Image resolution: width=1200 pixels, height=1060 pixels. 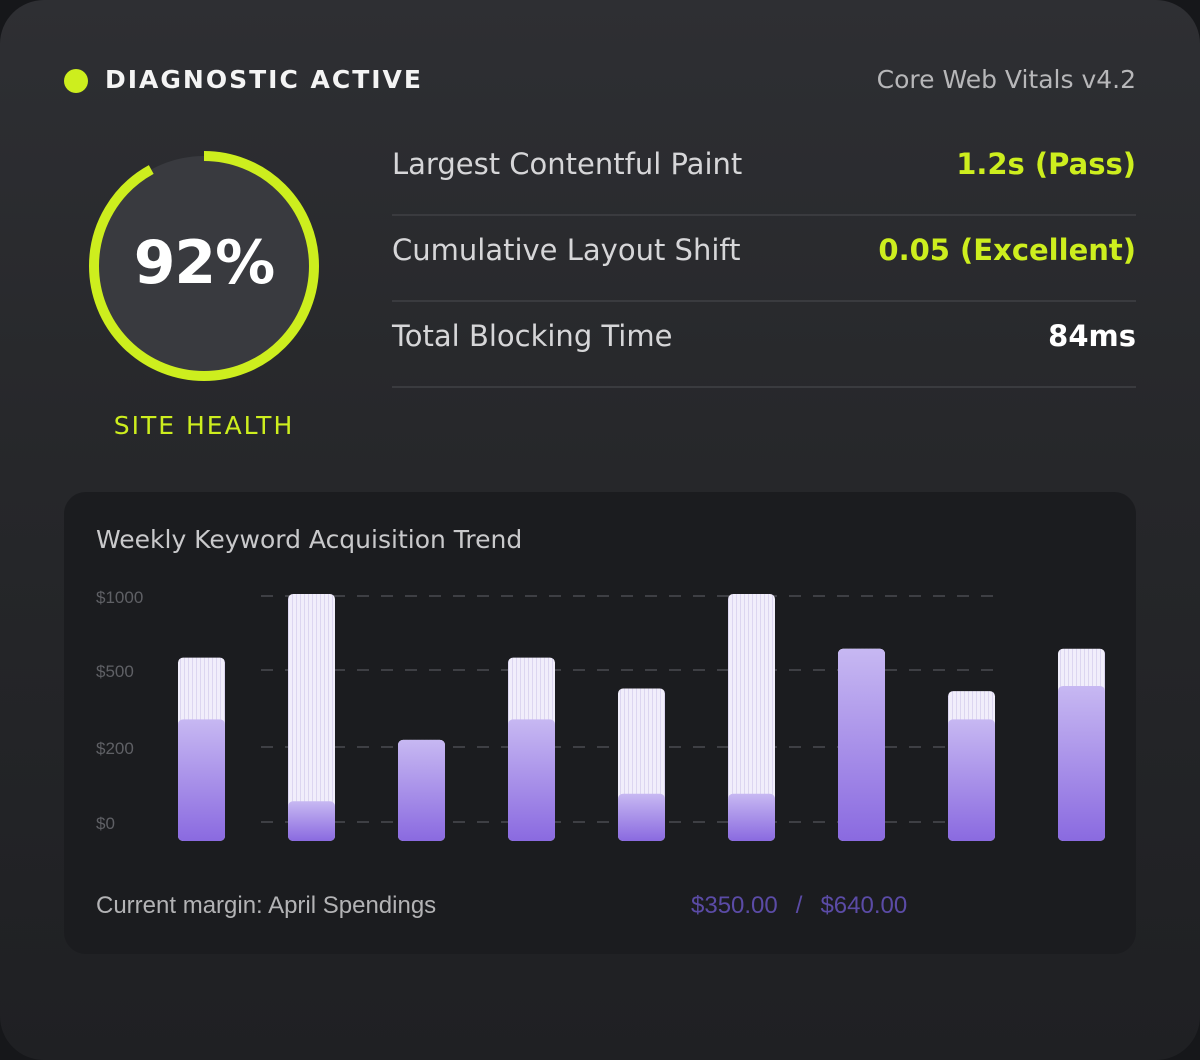 I want to click on metric-row-lcp: Largest Contentful Paint 1.2s (Pass), so click(x=764, y=173).